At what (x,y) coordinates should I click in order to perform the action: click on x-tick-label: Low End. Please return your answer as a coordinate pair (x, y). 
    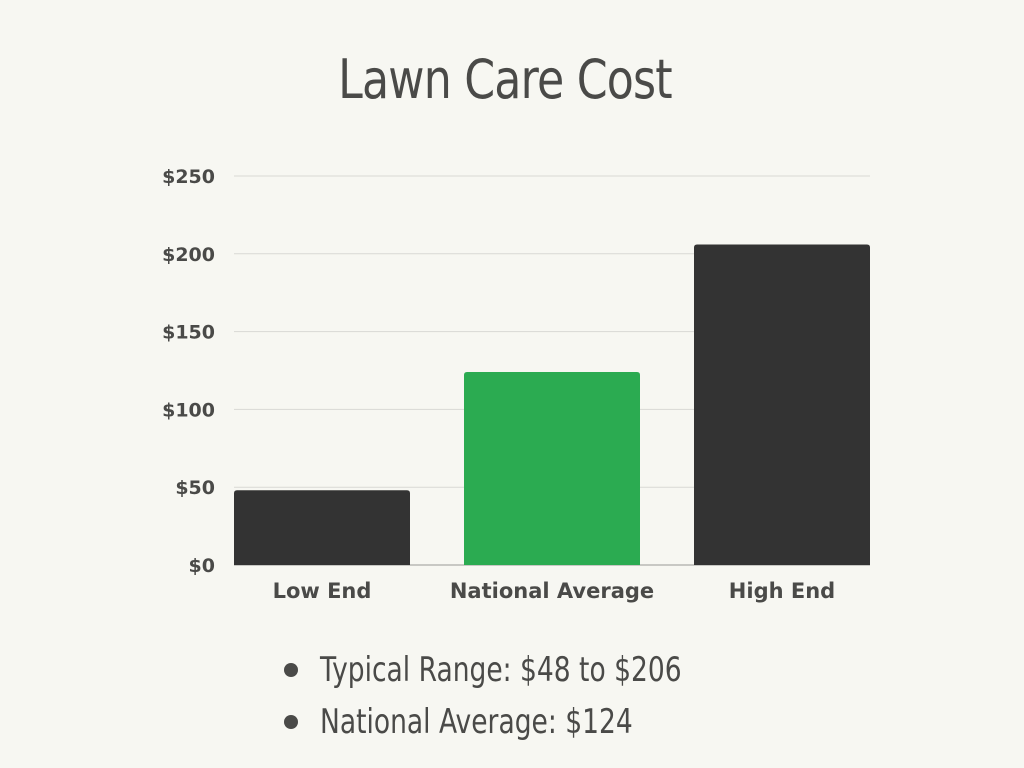
    Looking at the image, I should click on (322, 591).